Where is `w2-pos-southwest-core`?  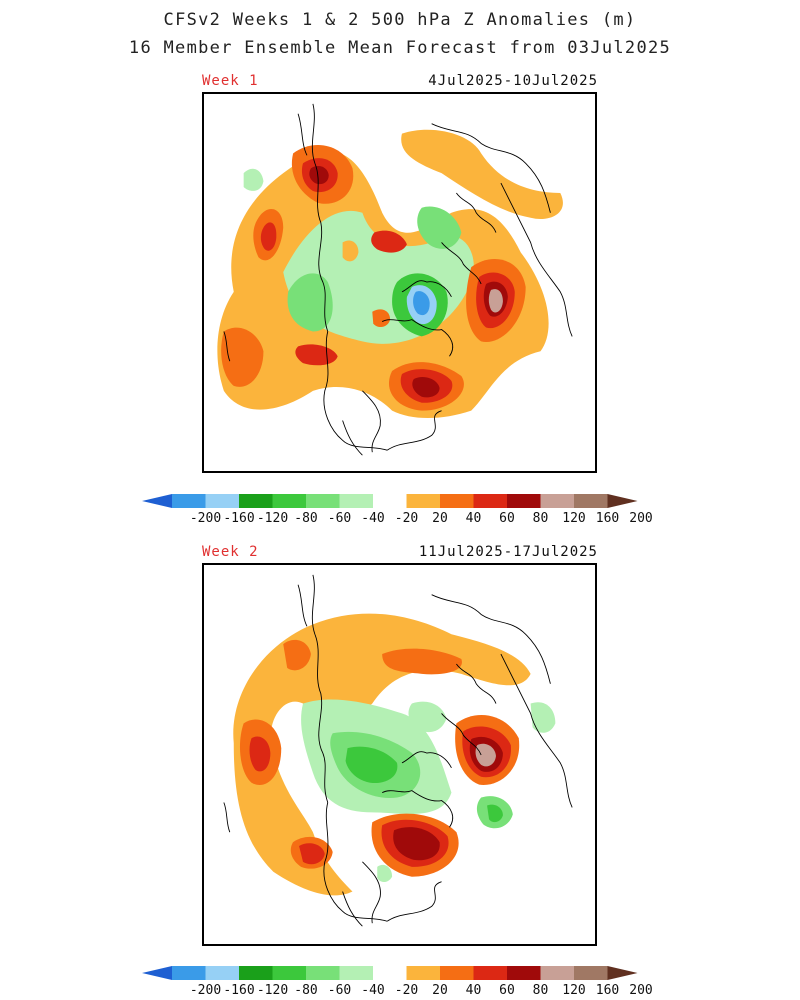
w2-pos-southwest-core is located at coordinates (312, 854).